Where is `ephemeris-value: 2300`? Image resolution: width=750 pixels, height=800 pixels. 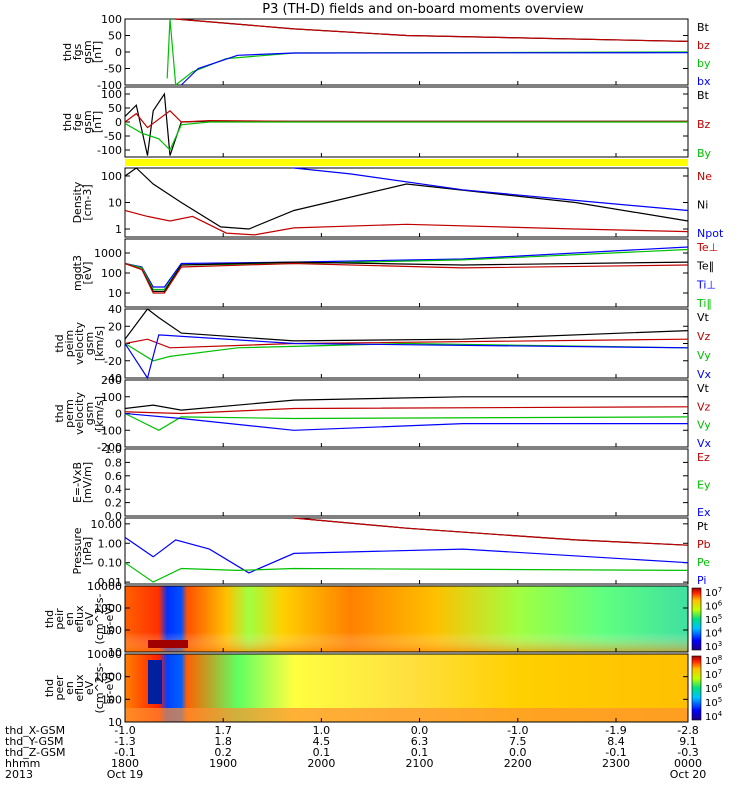
ephemeris-value: 2300 is located at coordinates (616, 763).